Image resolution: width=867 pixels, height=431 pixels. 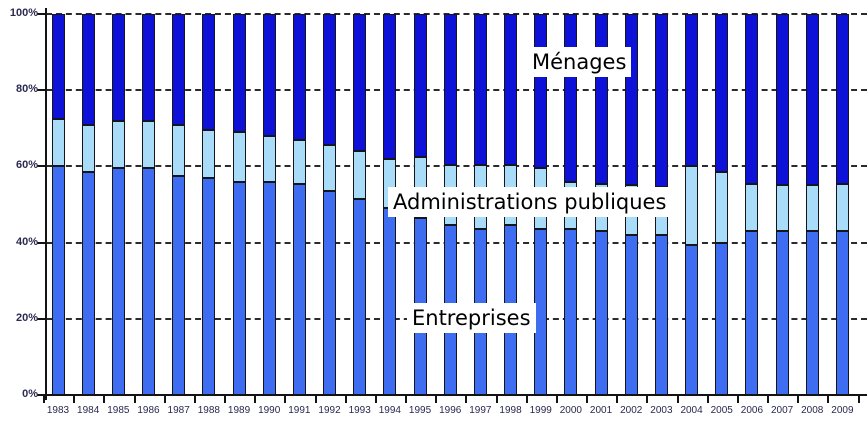 I want to click on bar-segment-1989-entreprises, so click(x=239, y=288).